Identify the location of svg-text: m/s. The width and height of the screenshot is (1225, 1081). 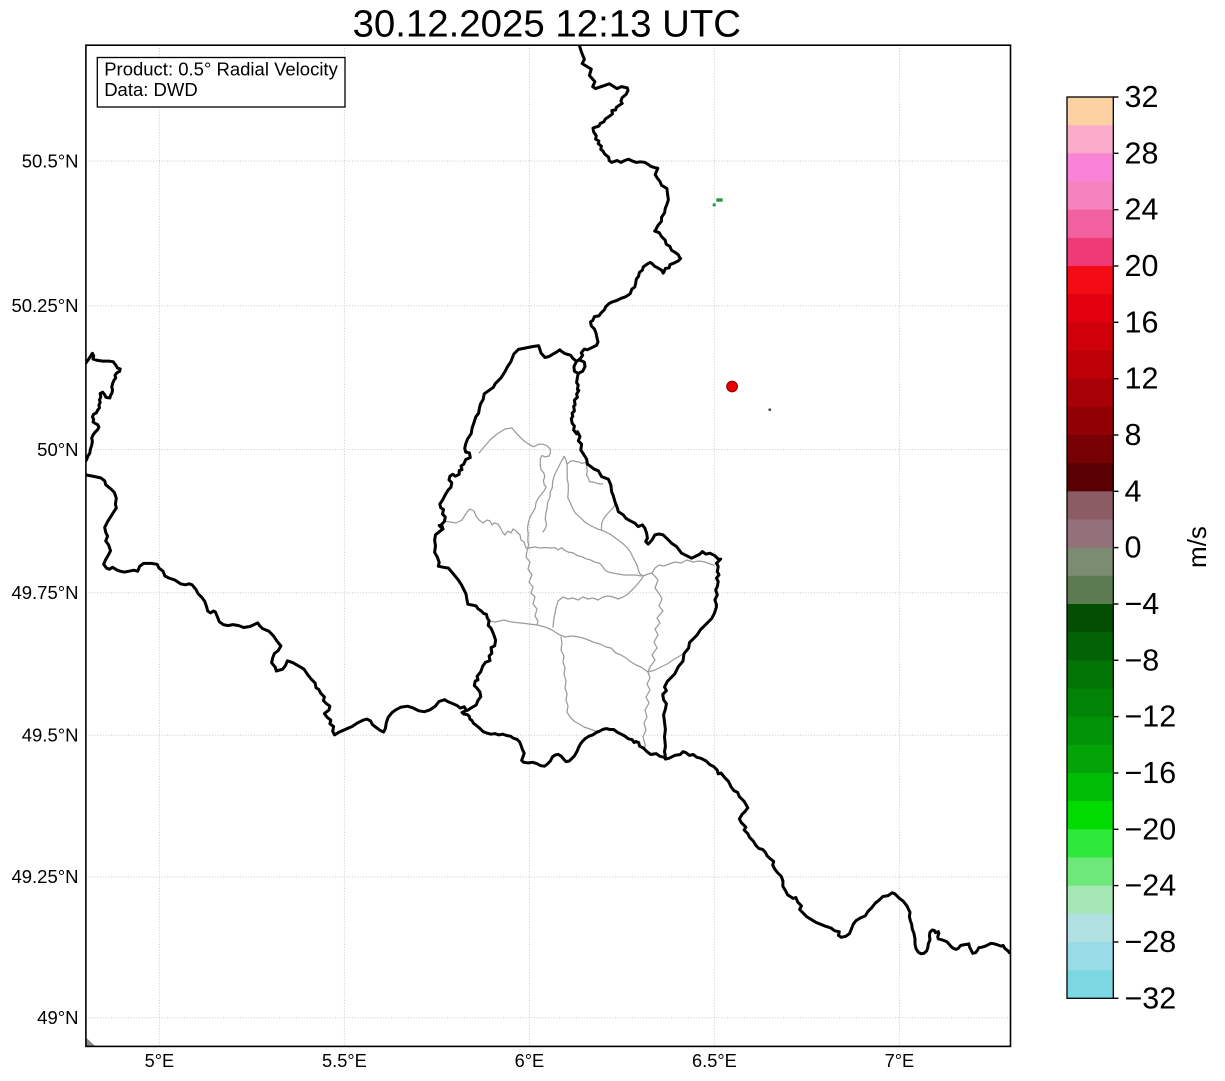
(1197, 547).